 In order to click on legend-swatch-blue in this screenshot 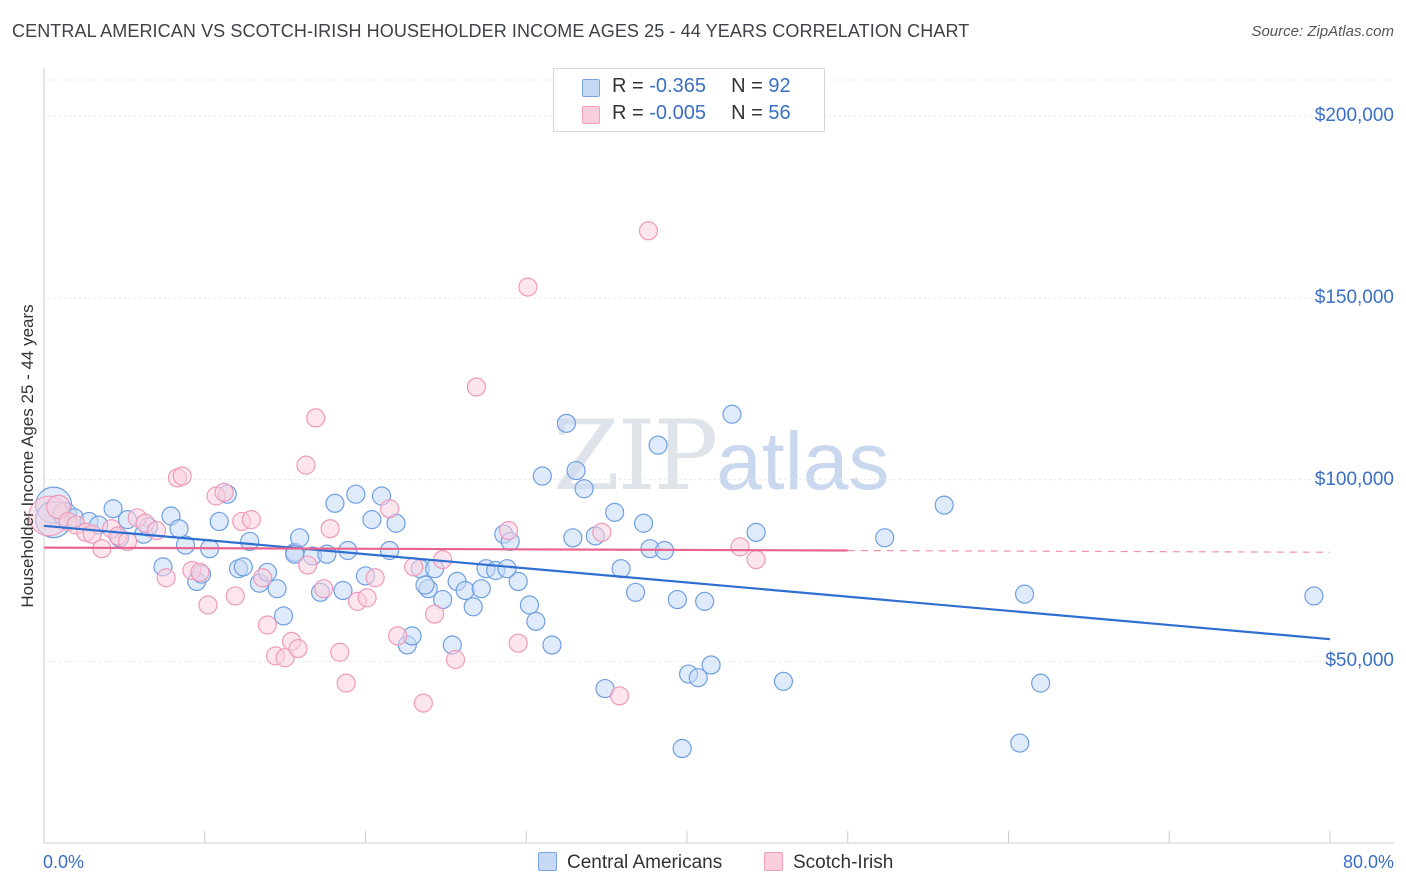, I will do `click(591, 88)`.